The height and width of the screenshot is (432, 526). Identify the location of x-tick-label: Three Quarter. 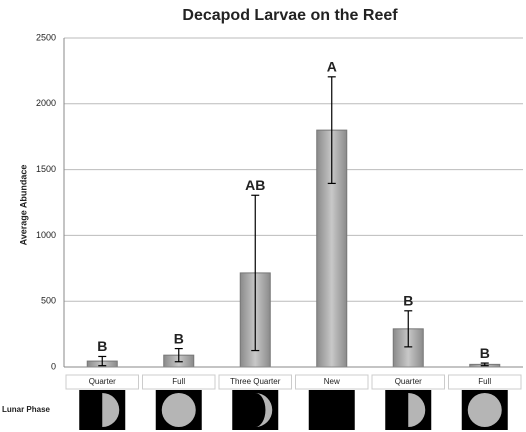
(255, 381).